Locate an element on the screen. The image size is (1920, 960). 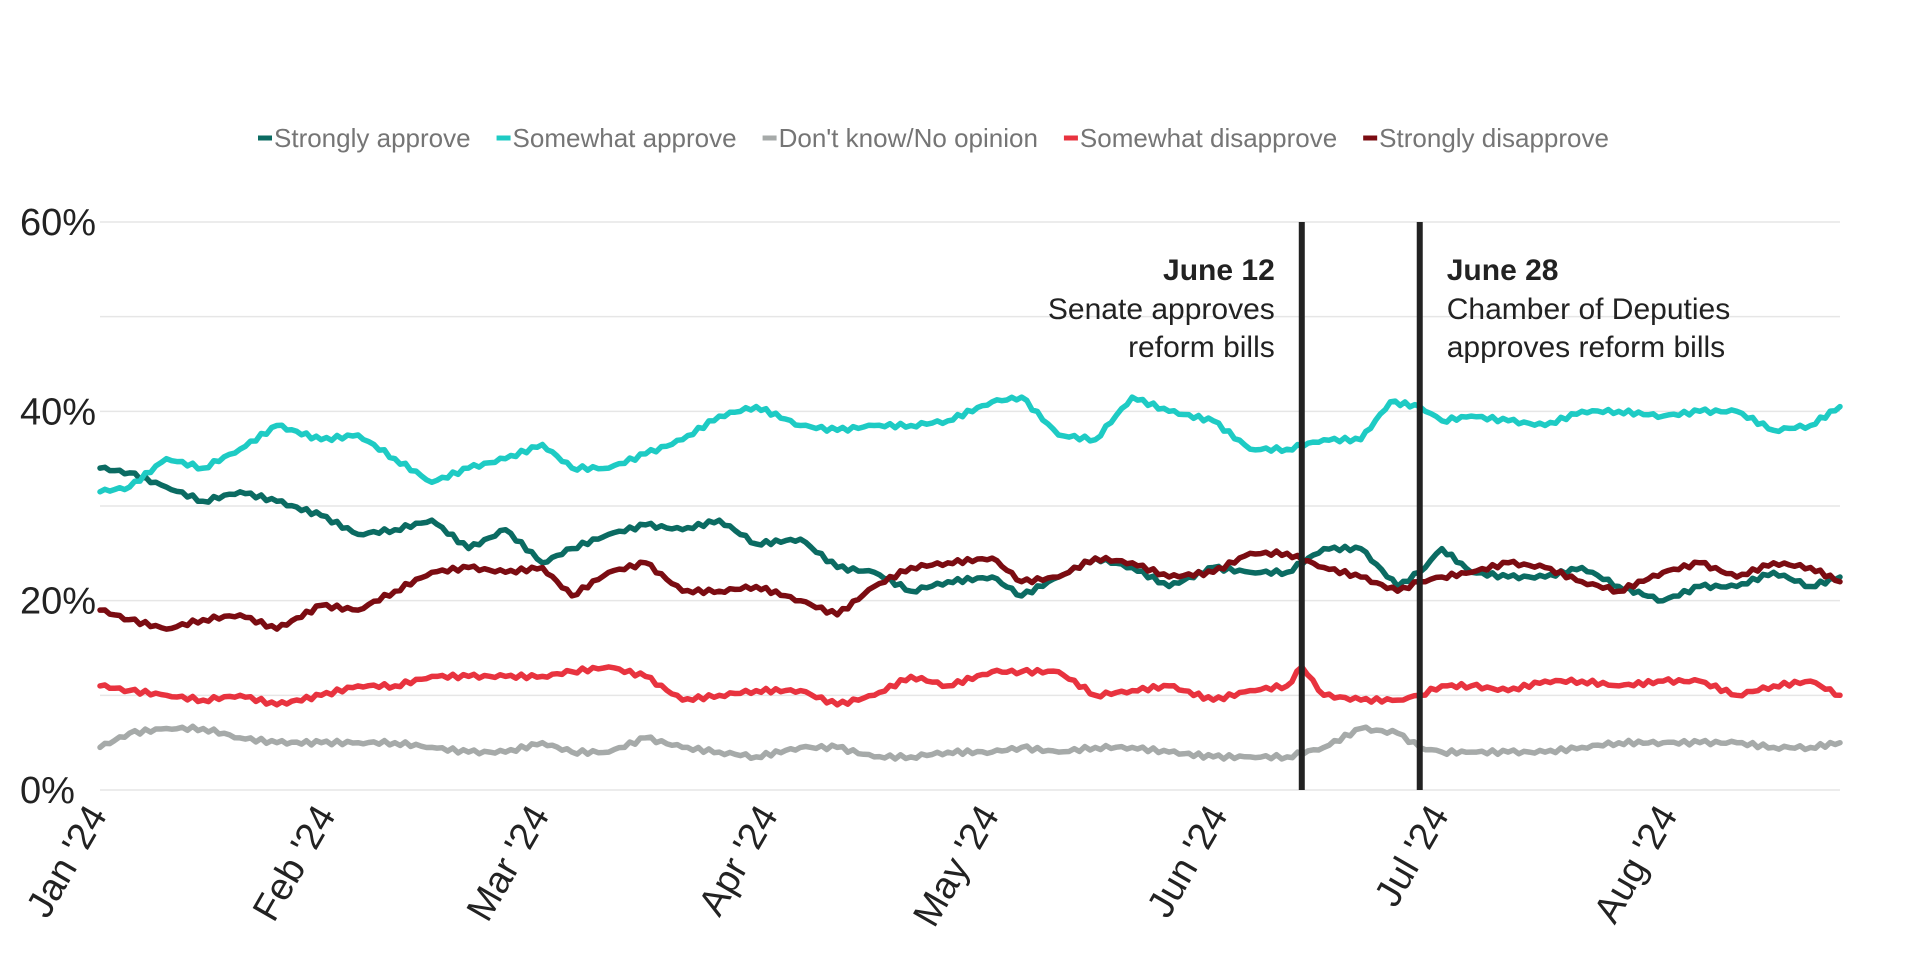
series-line-don-t-know-no-opinion is located at coordinates (970, 742).